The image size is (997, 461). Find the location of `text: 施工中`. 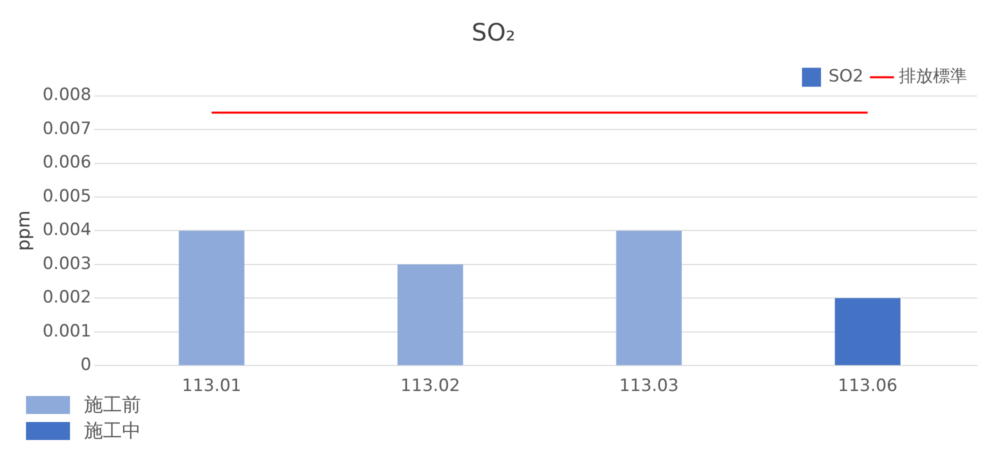

text: 施工中 is located at coordinates (112, 431).